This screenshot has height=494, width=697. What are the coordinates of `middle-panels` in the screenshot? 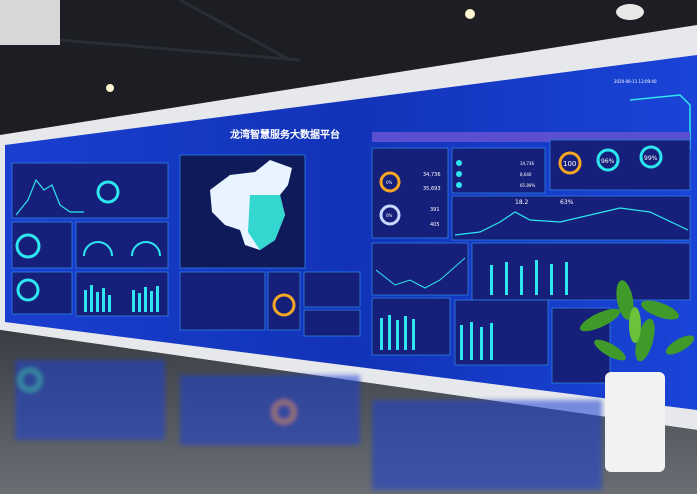 It's located at (270, 304).